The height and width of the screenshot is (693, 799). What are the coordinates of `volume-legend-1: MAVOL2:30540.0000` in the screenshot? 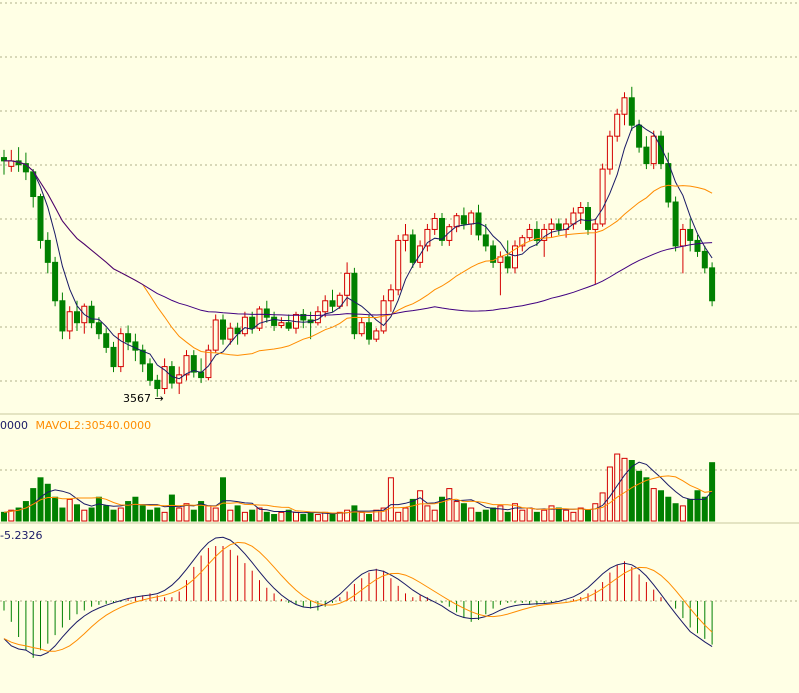 It's located at (93, 425).